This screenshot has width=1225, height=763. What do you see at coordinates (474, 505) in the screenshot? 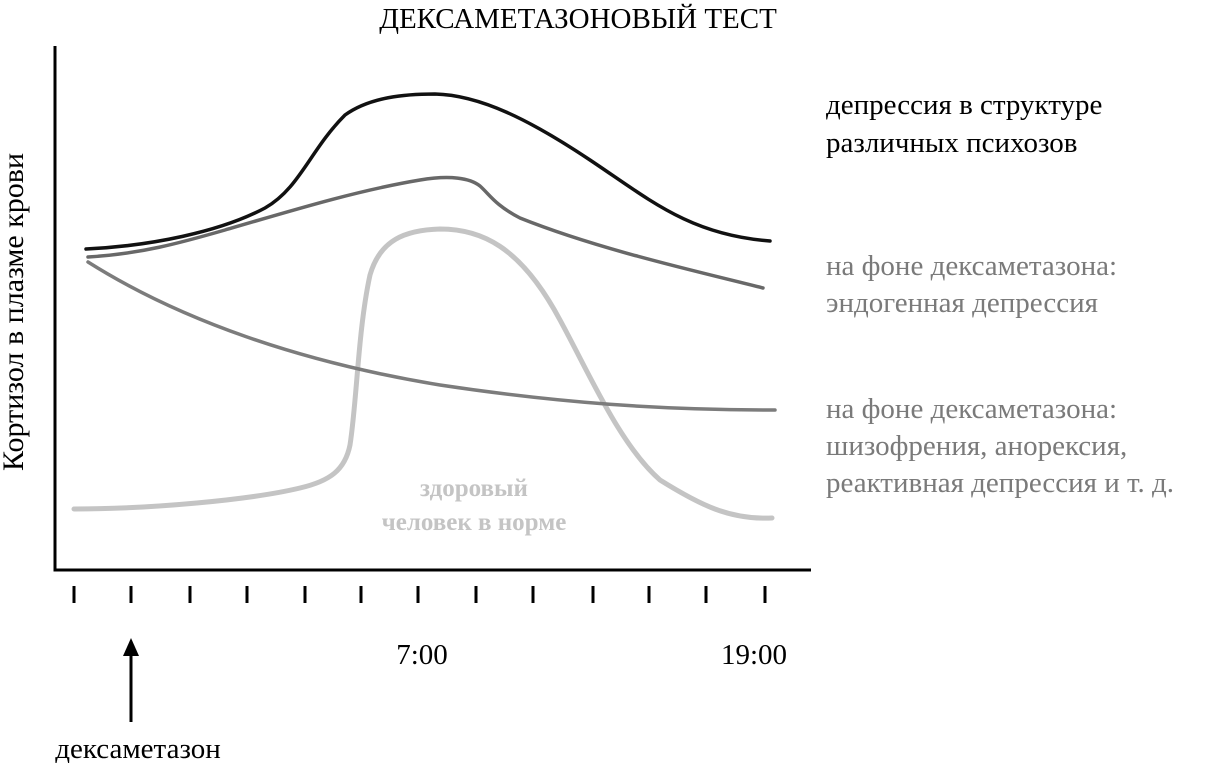
I see `healthy-label: здоровый человек в норме` at bounding box center [474, 505].